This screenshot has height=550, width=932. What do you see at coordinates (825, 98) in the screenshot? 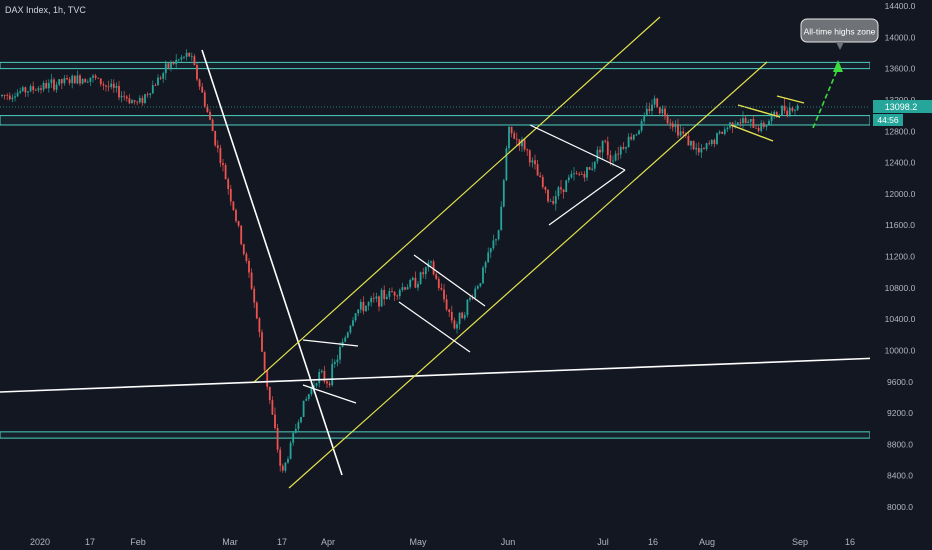
I see `breakout-arrow-line` at bounding box center [825, 98].